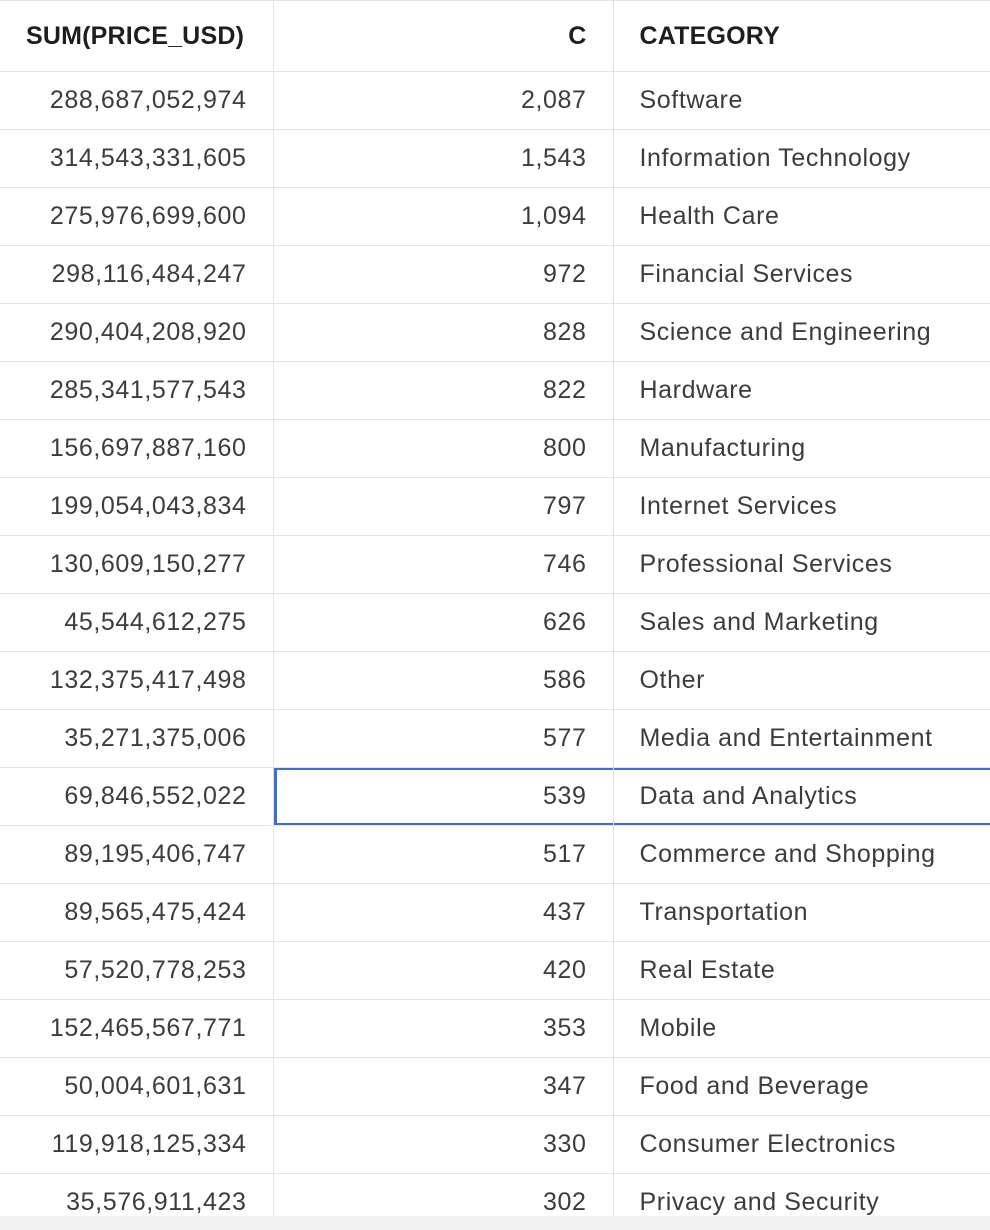  What do you see at coordinates (443, 738) in the screenshot?
I see `cell-c: 577` at bounding box center [443, 738].